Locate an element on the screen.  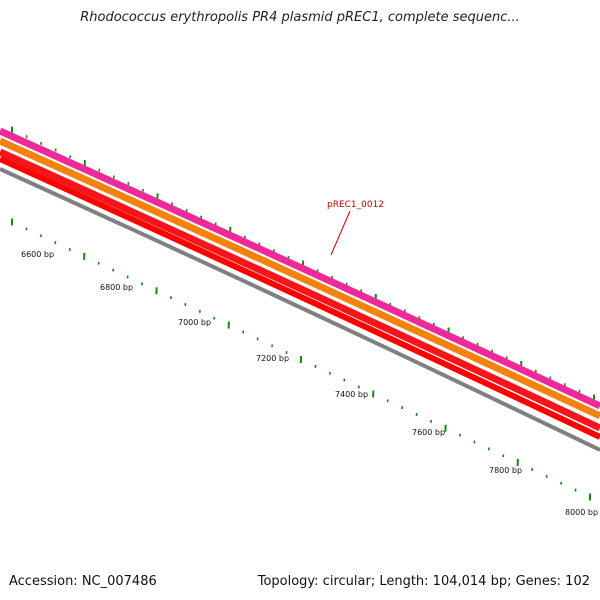
tick-label-6800: 6800 bp is located at coordinates (116, 287).